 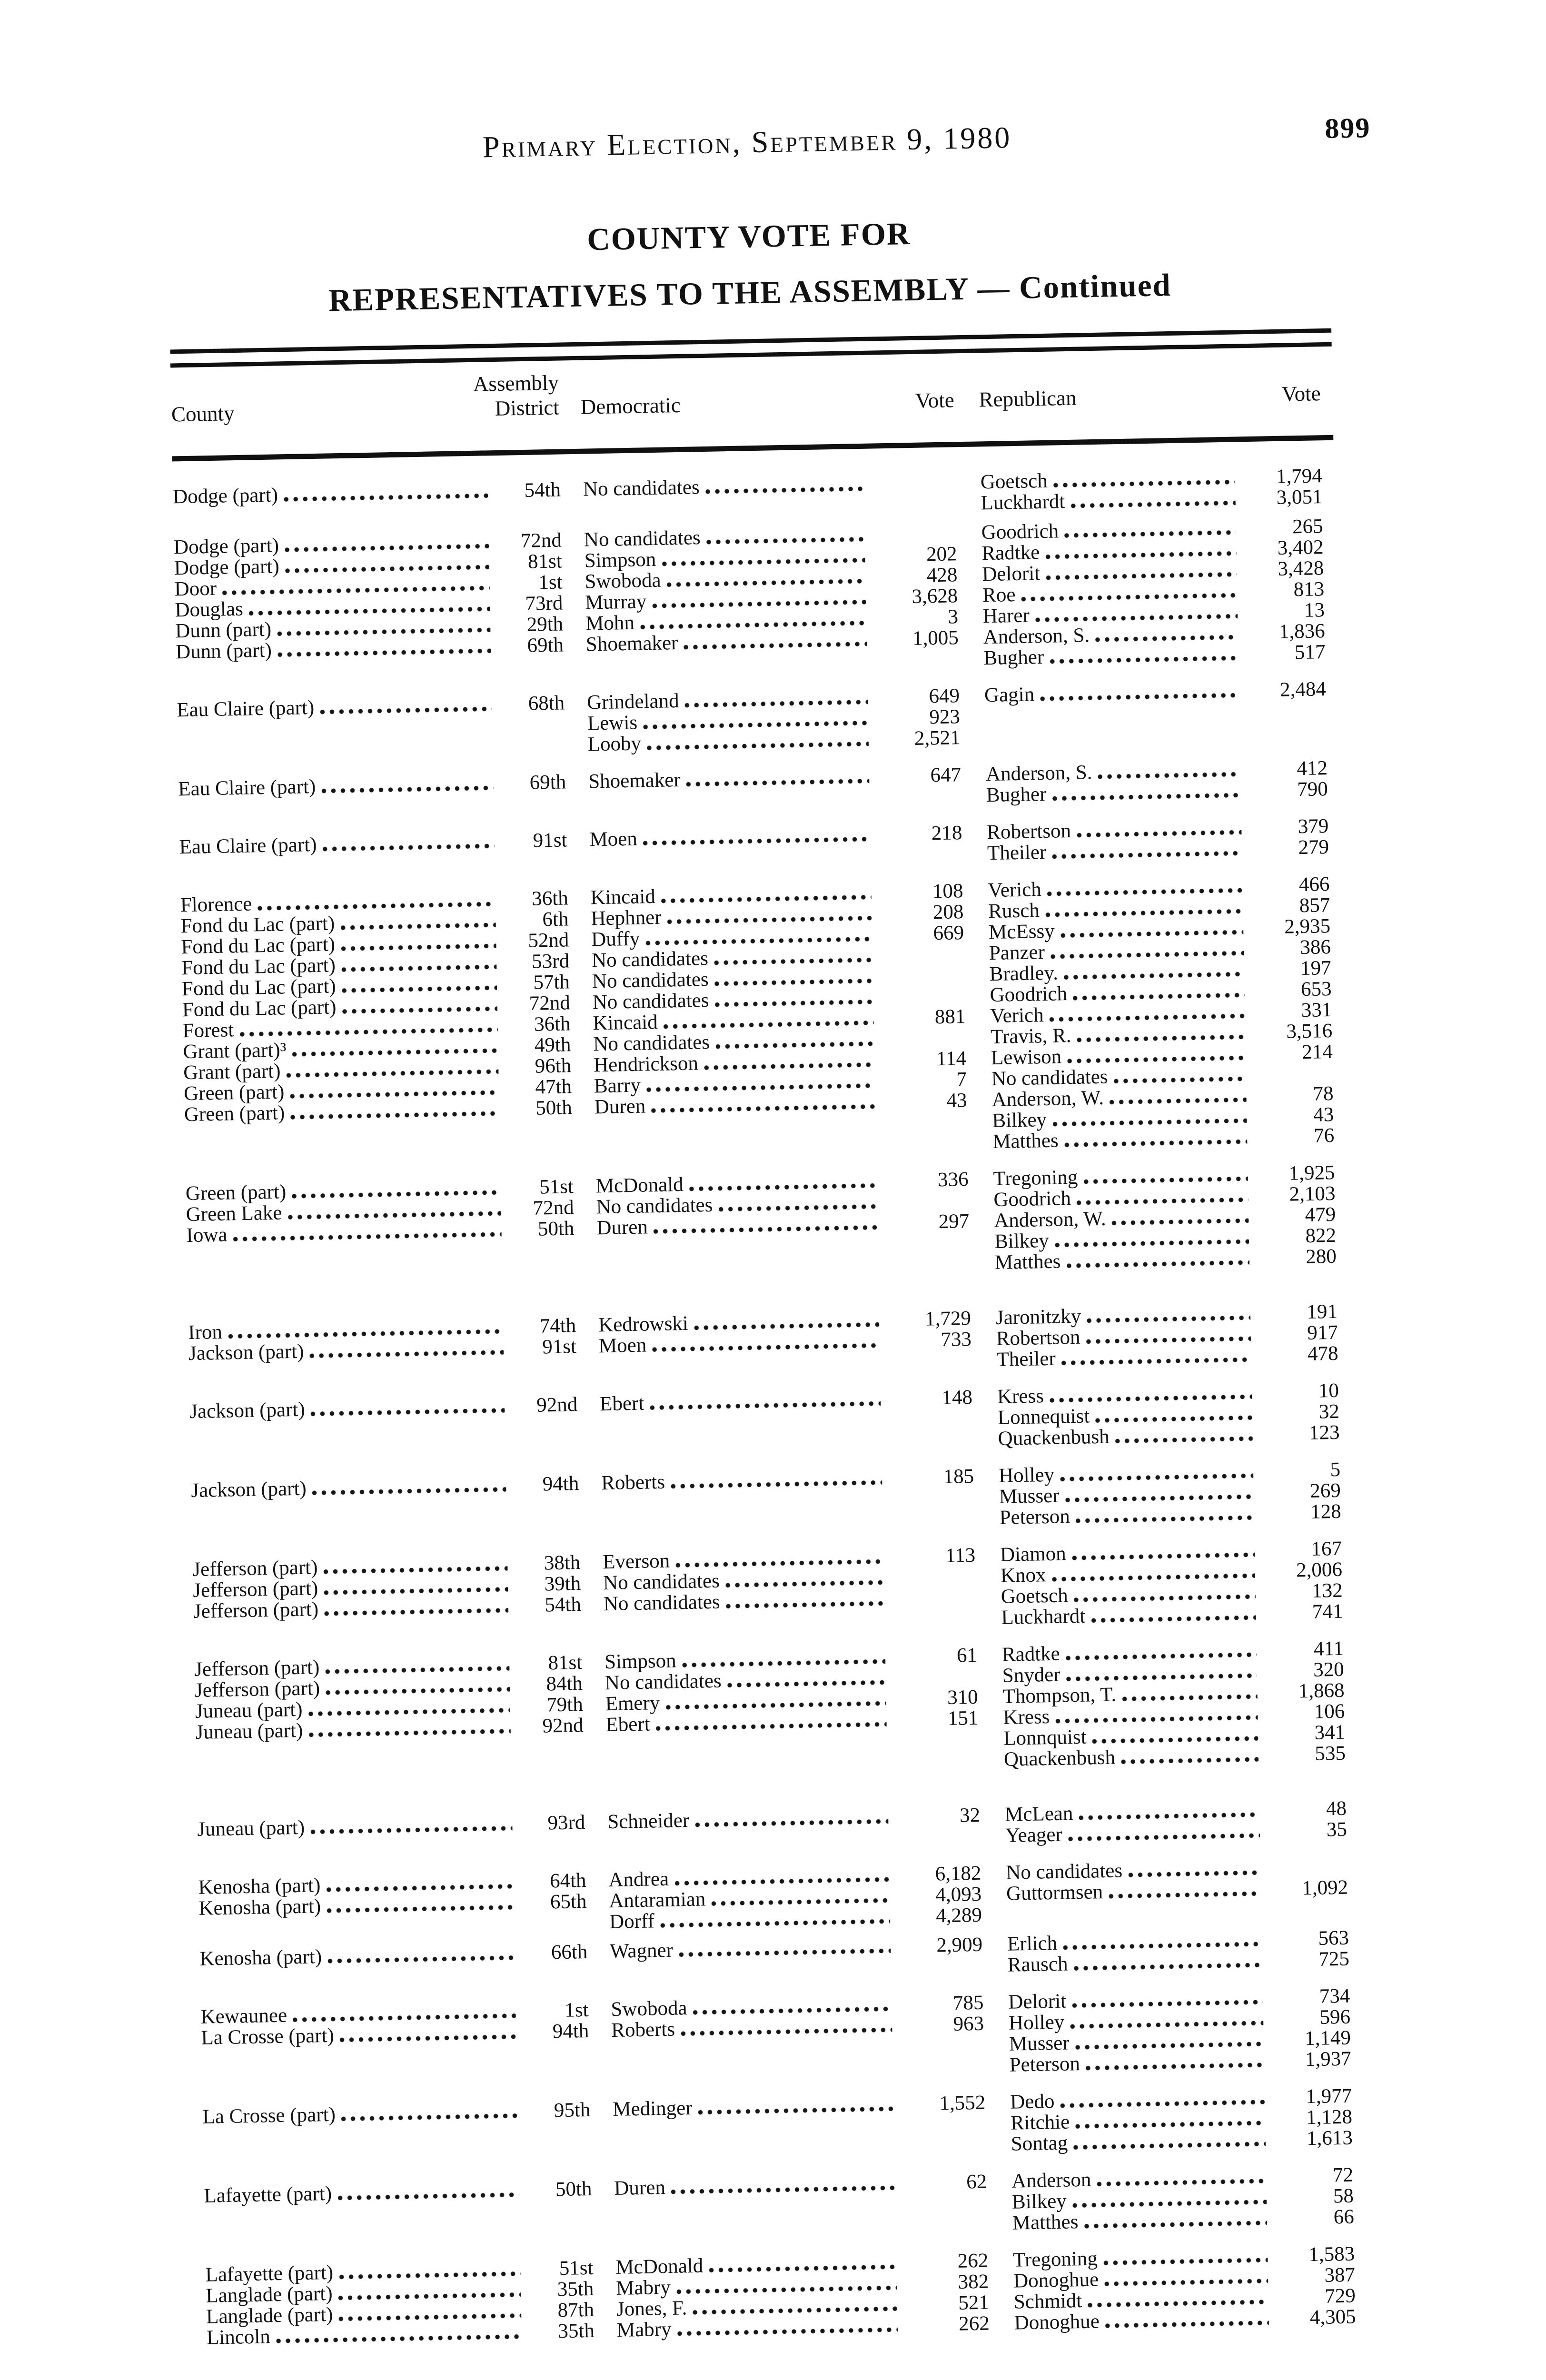 I want to click on rep-vote: 1,794, so click(x=1299, y=476).